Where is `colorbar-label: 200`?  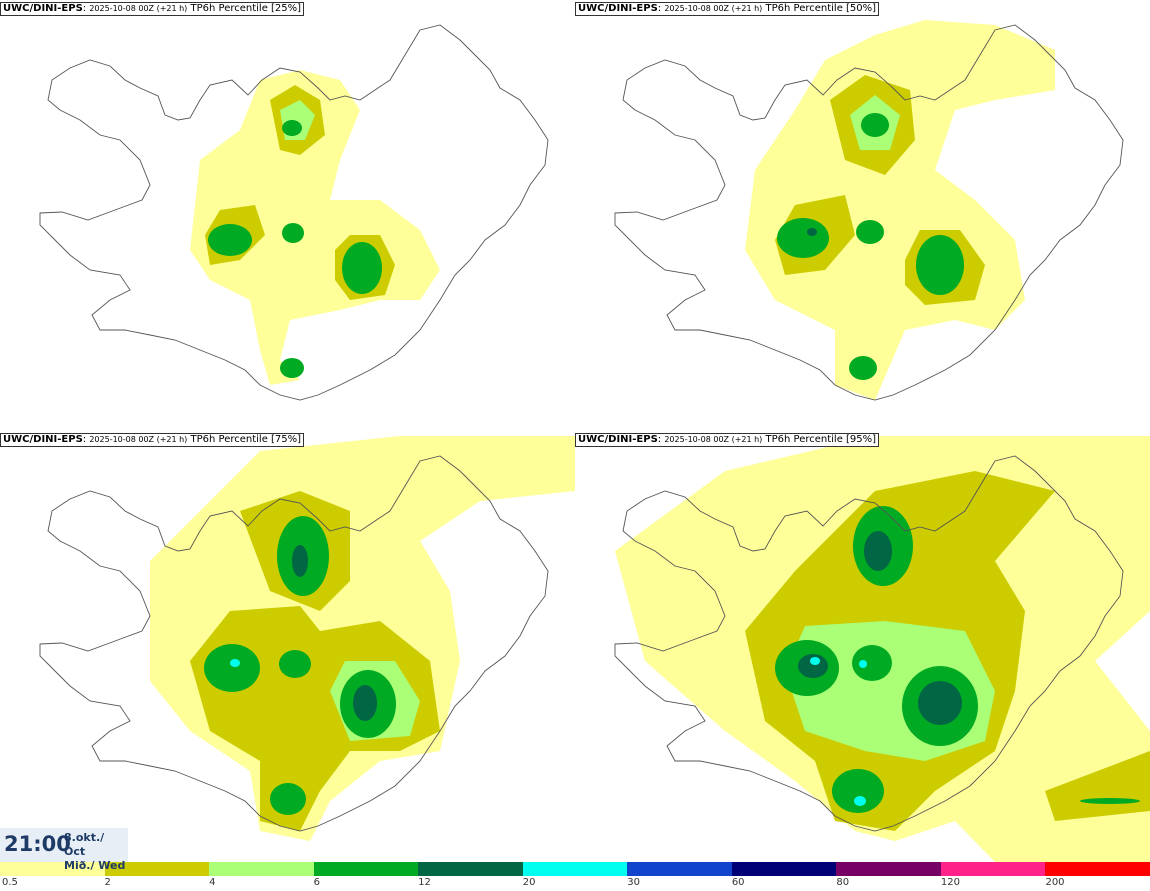 colorbar-label: 200 is located at coordinates (1055, 882).